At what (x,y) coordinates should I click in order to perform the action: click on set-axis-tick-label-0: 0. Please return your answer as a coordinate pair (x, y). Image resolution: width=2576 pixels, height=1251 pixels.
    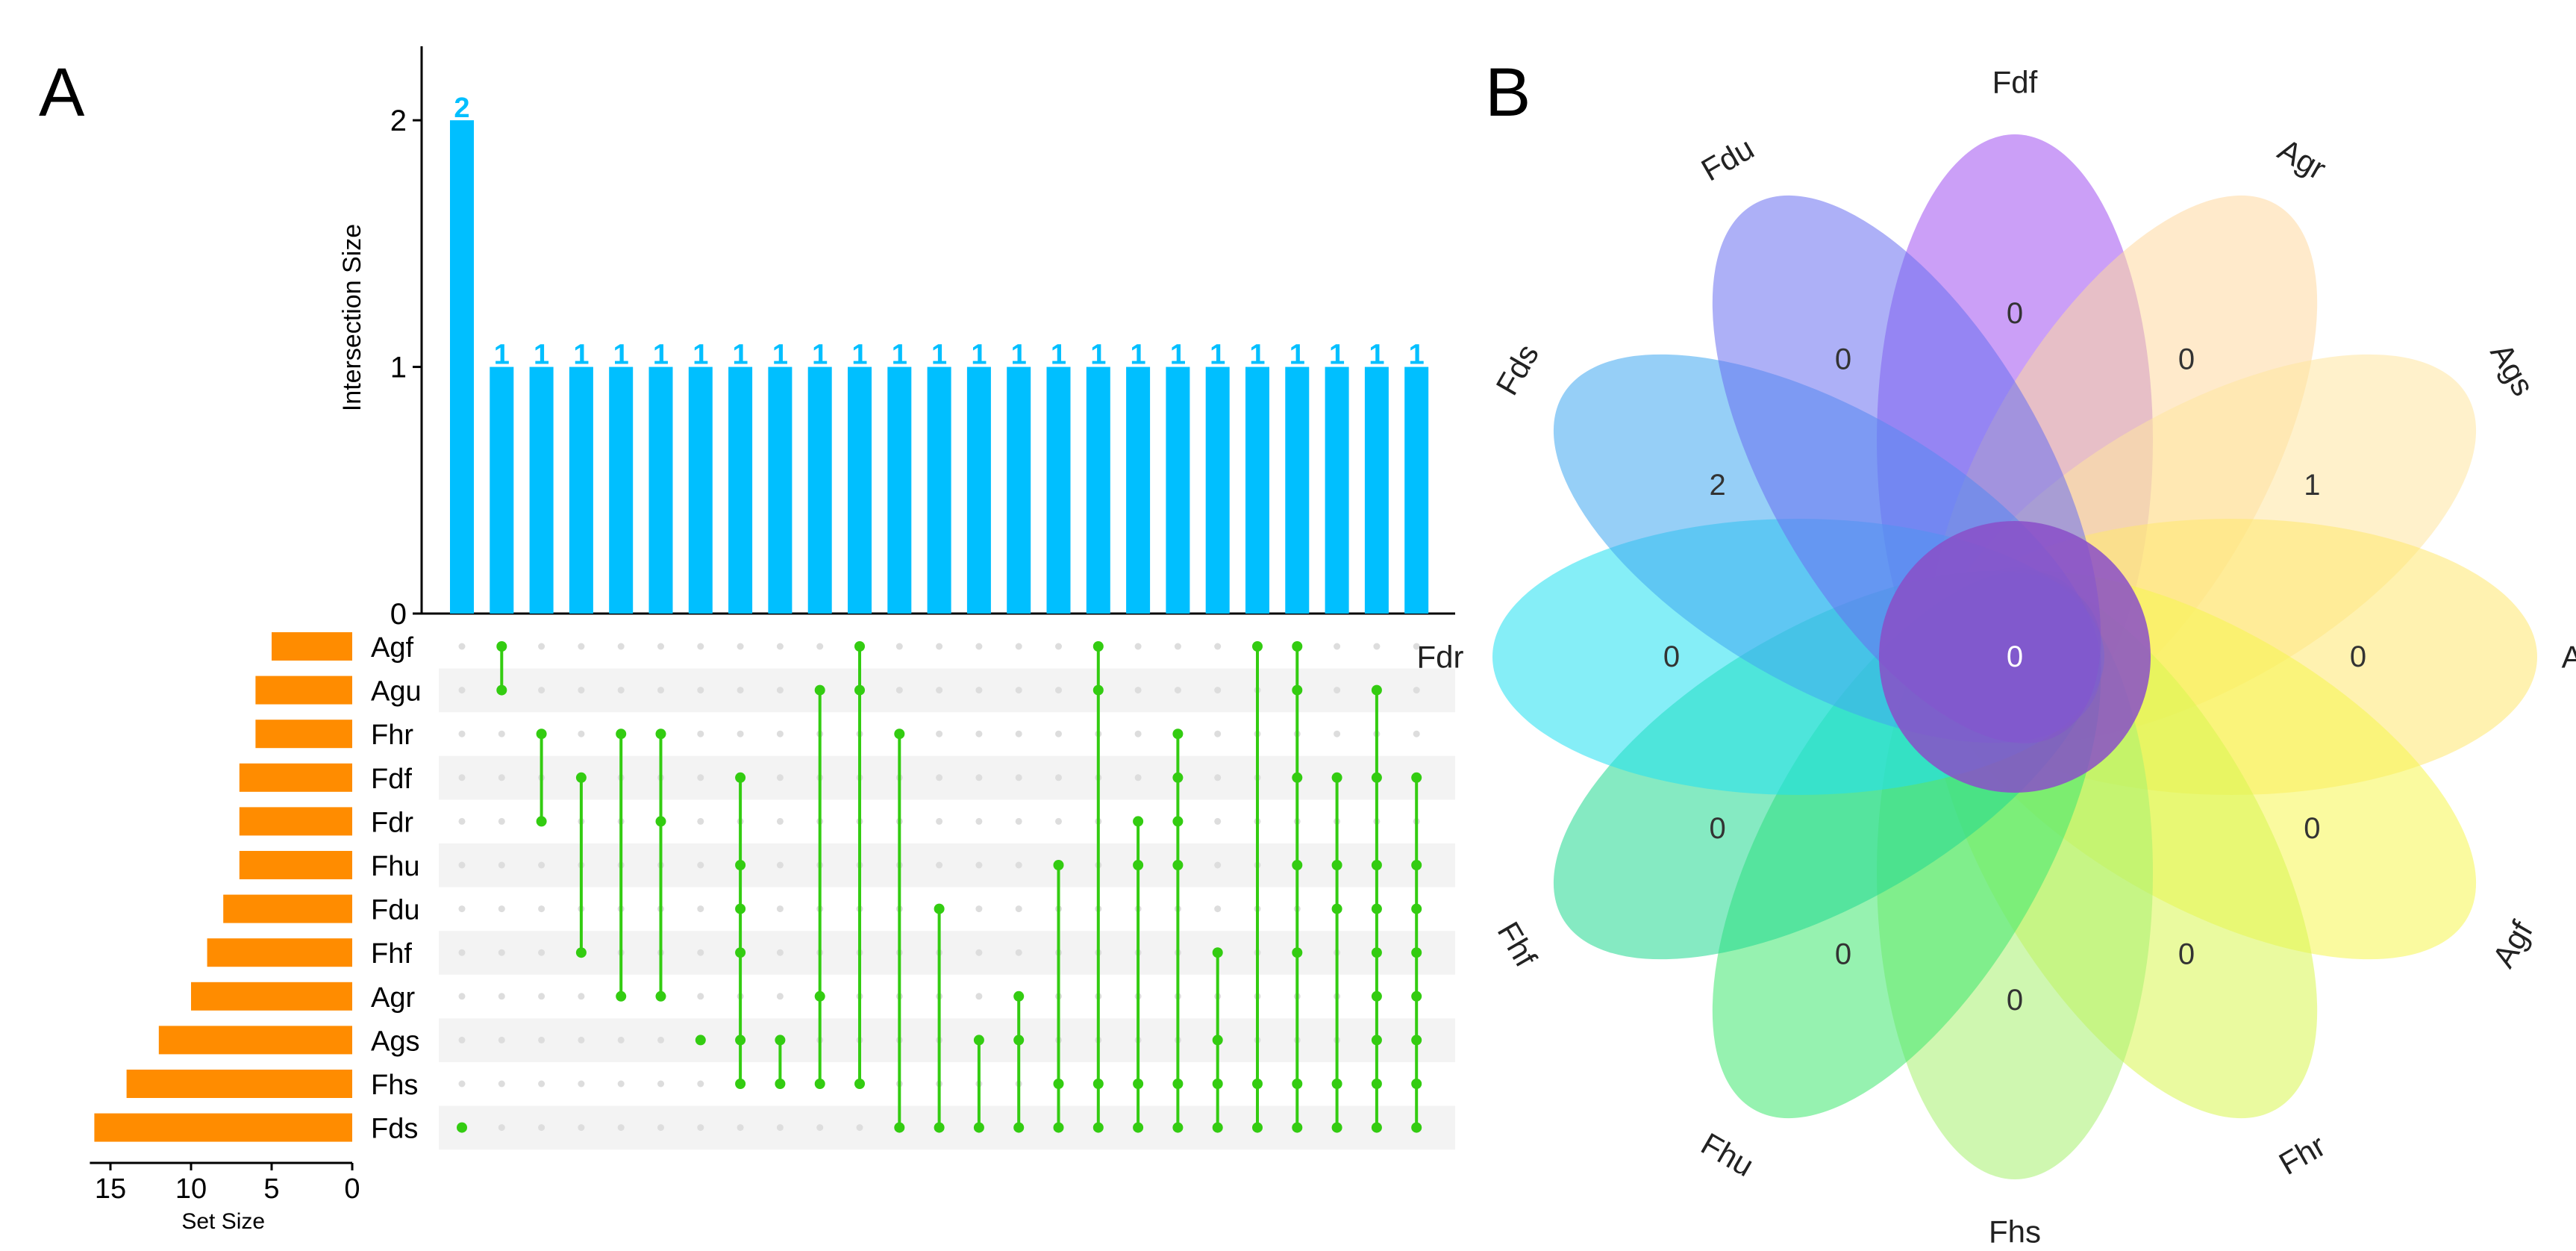
    Looking at the image, I should click on (352, 1189).